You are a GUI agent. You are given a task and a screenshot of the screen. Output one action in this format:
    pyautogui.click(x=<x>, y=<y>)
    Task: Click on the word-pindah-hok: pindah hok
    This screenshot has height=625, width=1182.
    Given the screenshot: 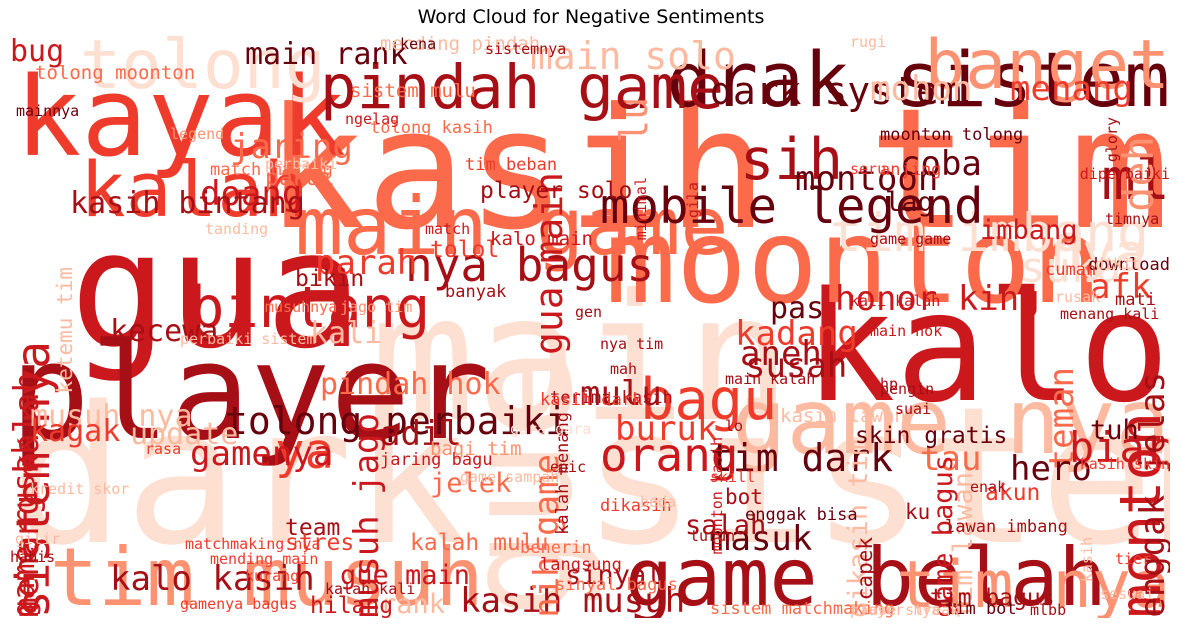 What is the action you would take?
    pyautogui.click(x=410, y=384)
    